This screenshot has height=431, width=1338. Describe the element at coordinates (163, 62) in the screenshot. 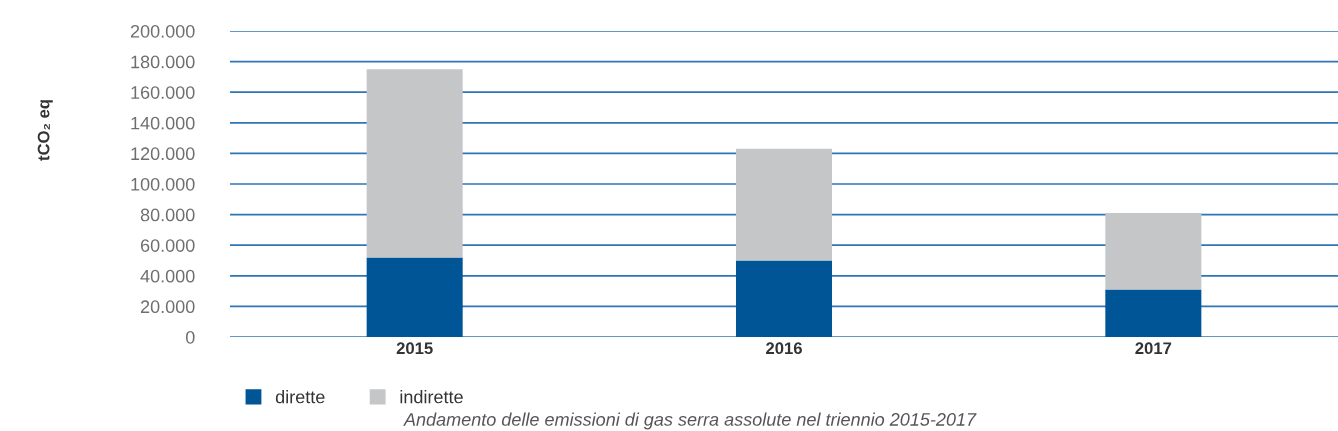

I see `y-tick-label: 180.000` at that location.